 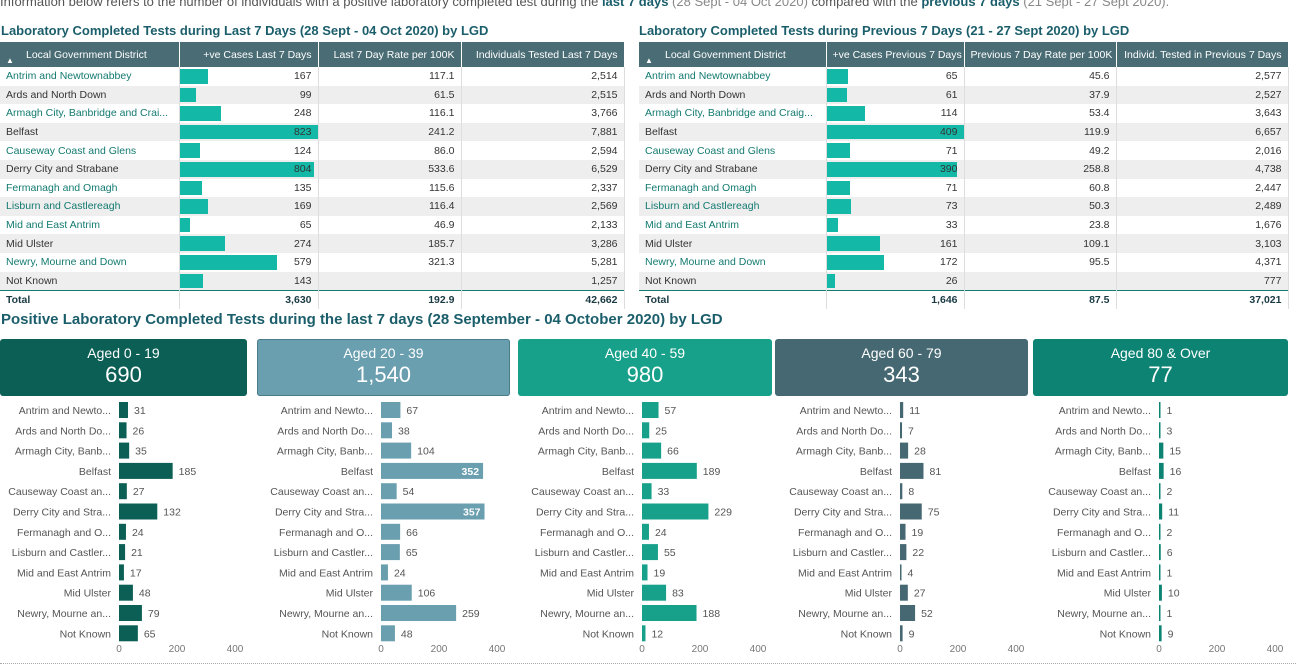 What do you see at coordinates (312, 76) in the screenshot?
I see `table-row: Antrim and Newtownabbey 167 117.1 2,514` at bounding box center [312, 76].